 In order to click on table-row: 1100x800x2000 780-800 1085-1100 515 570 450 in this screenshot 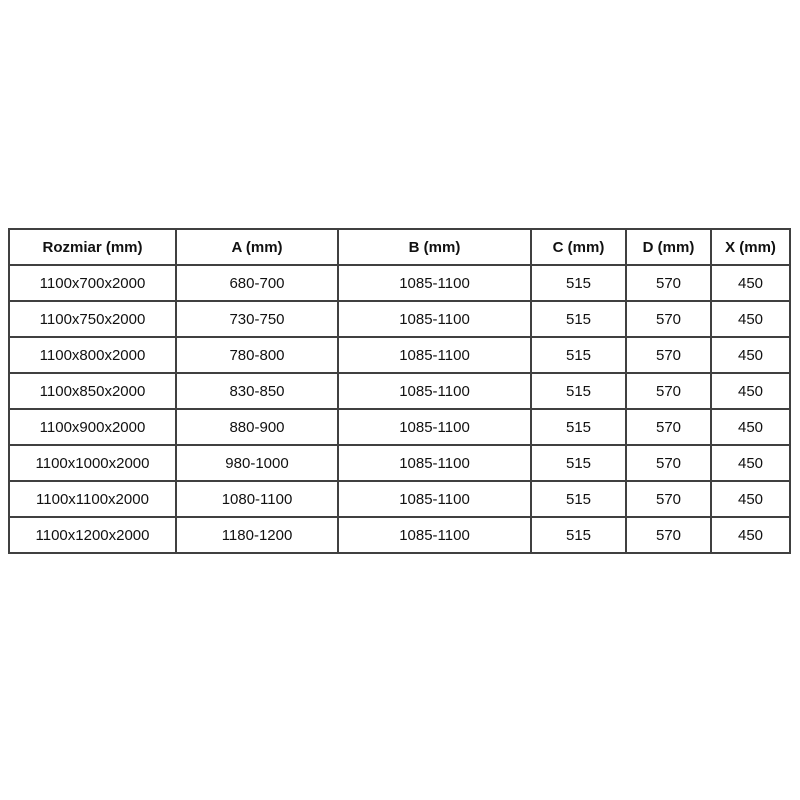, I will do `click(399, 355)`.